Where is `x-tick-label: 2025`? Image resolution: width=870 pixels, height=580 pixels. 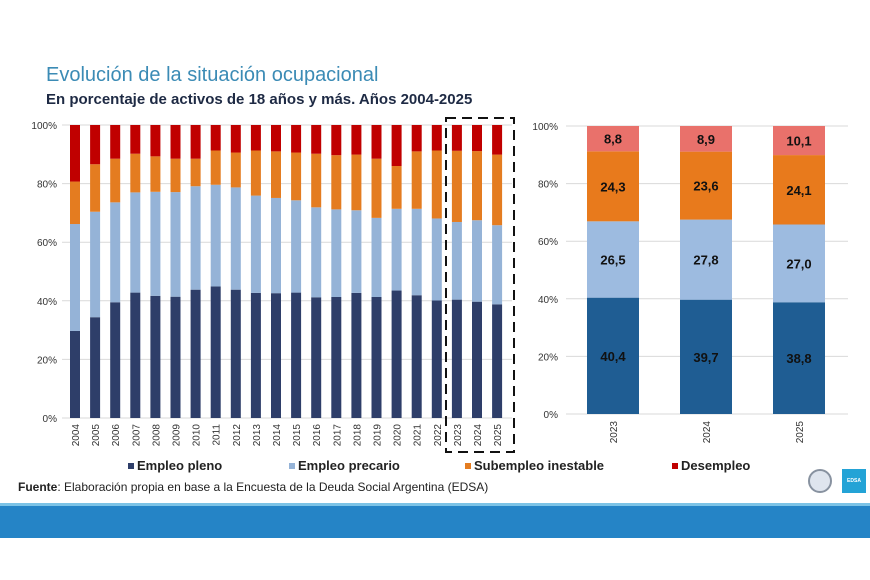 x-tick-label: 2025 is located at coordinates (800, 432).